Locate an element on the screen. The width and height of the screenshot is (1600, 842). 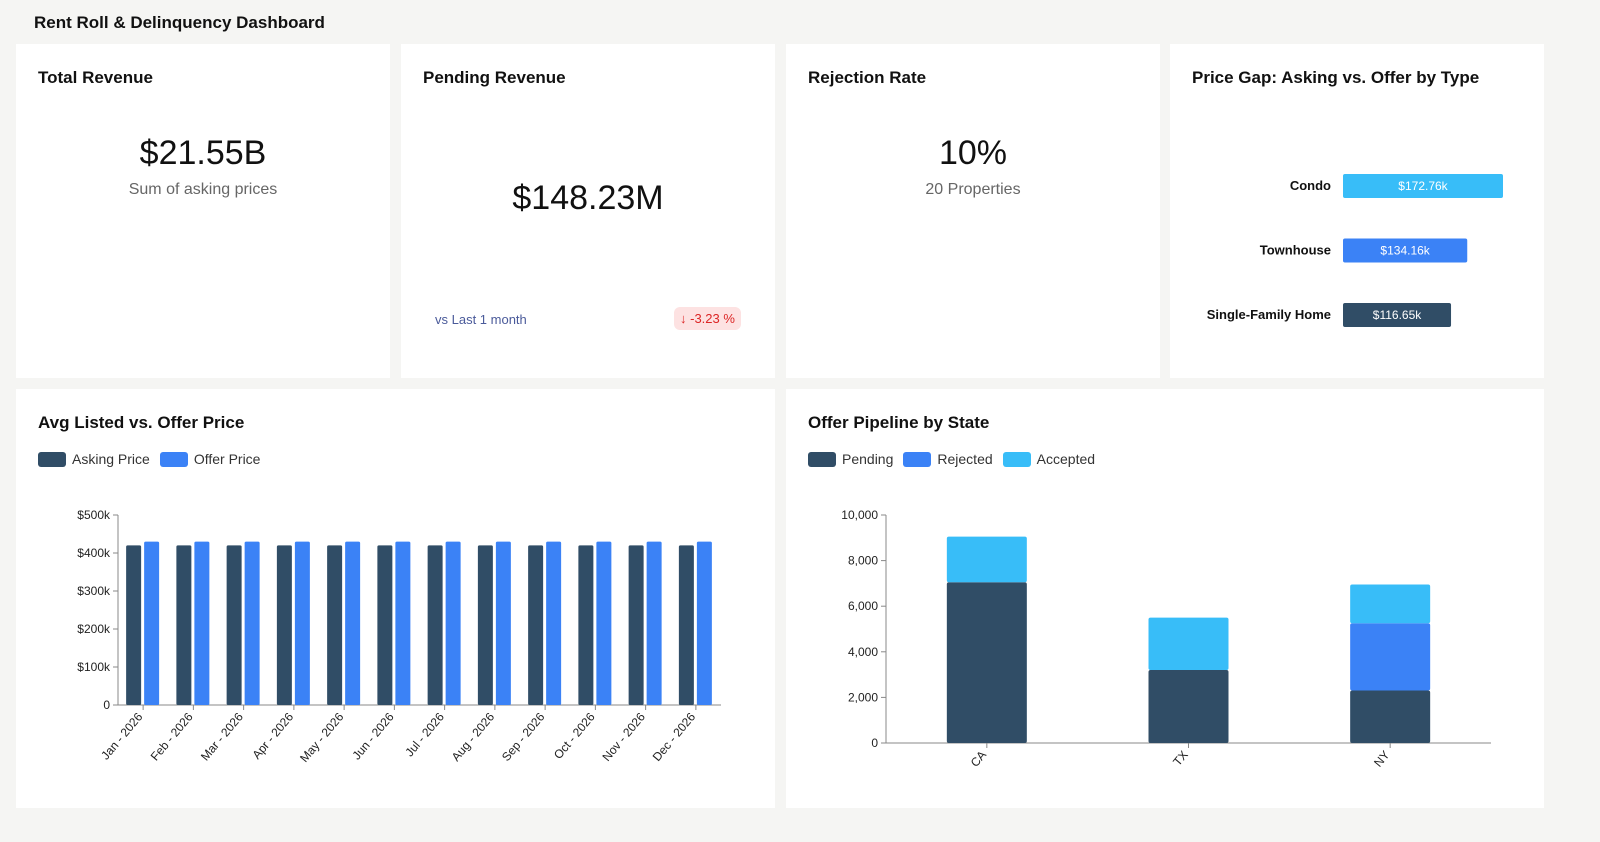
legend-item: Pending is located at coordinates (850, 459).